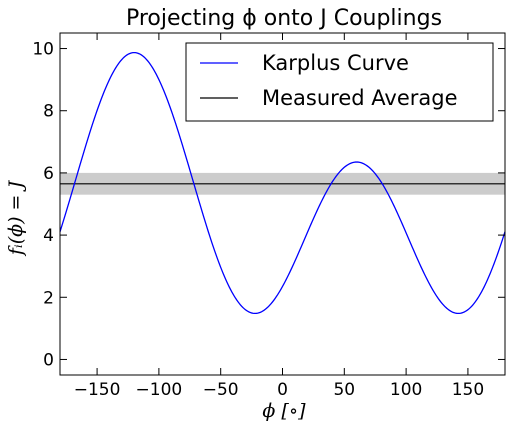 The image size is (513, 429). What do you see at coordinates (97, 390) in the screenshot?
I see `x-tick-label: −150` at bounding box center [97, 390].